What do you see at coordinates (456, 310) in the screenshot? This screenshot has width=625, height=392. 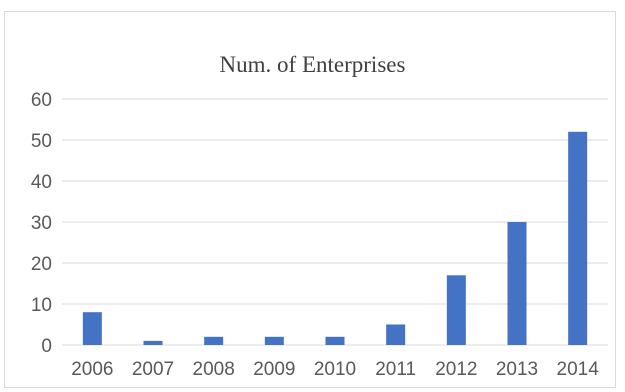 I see `bar-2012` at bounding box center [456, 310].